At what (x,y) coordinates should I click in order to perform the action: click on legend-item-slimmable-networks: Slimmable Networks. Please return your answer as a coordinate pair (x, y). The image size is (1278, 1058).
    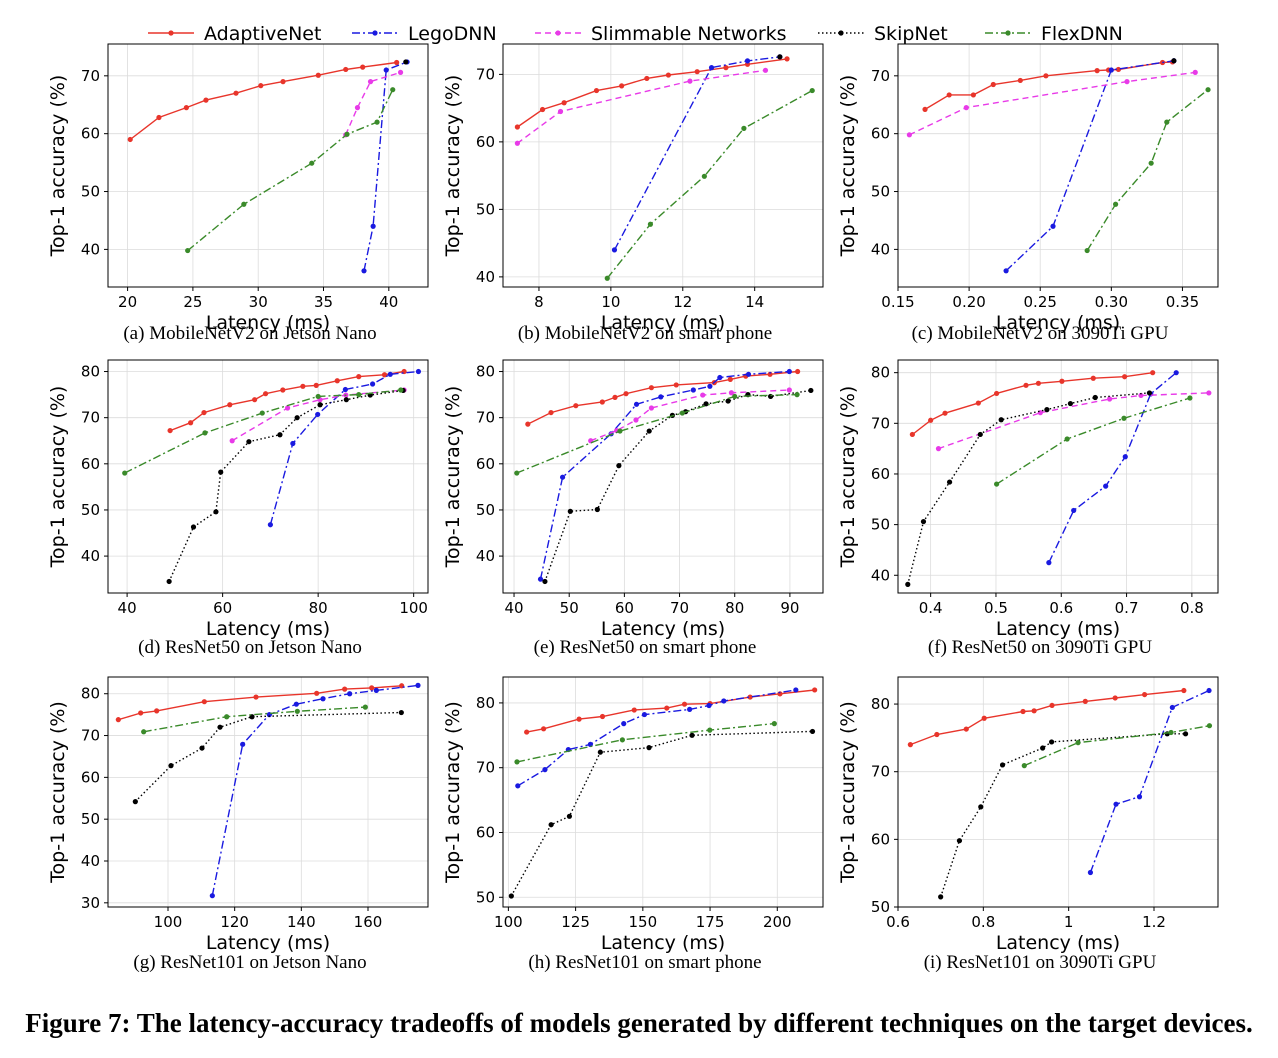
    Looking at the image, I should click on (661, 34).